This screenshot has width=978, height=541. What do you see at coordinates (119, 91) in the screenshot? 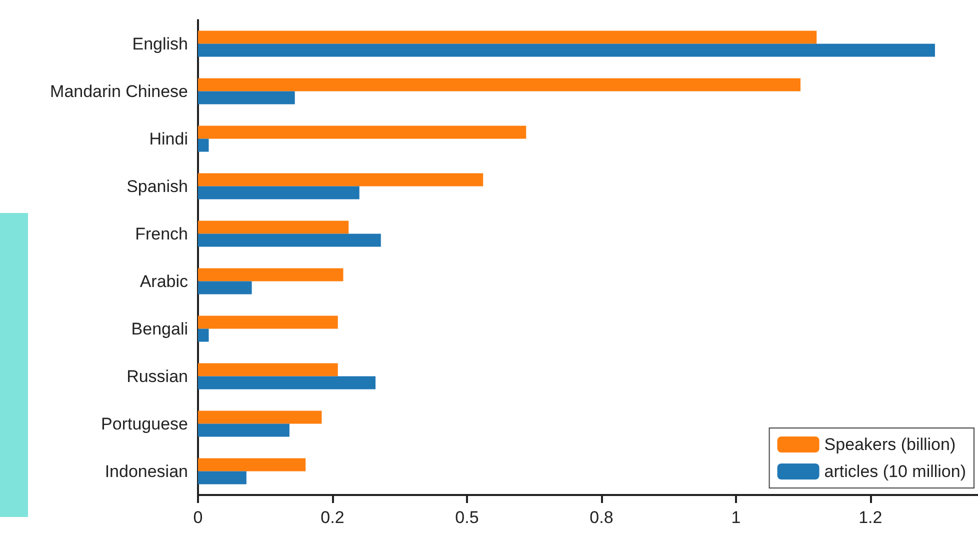
I see `y-tick-label: Mandarin Chinese` at bounding box center [119, 91].